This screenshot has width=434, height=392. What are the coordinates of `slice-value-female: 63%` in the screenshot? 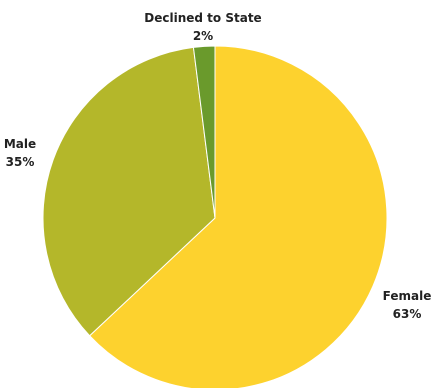 It's located at (407, 314).